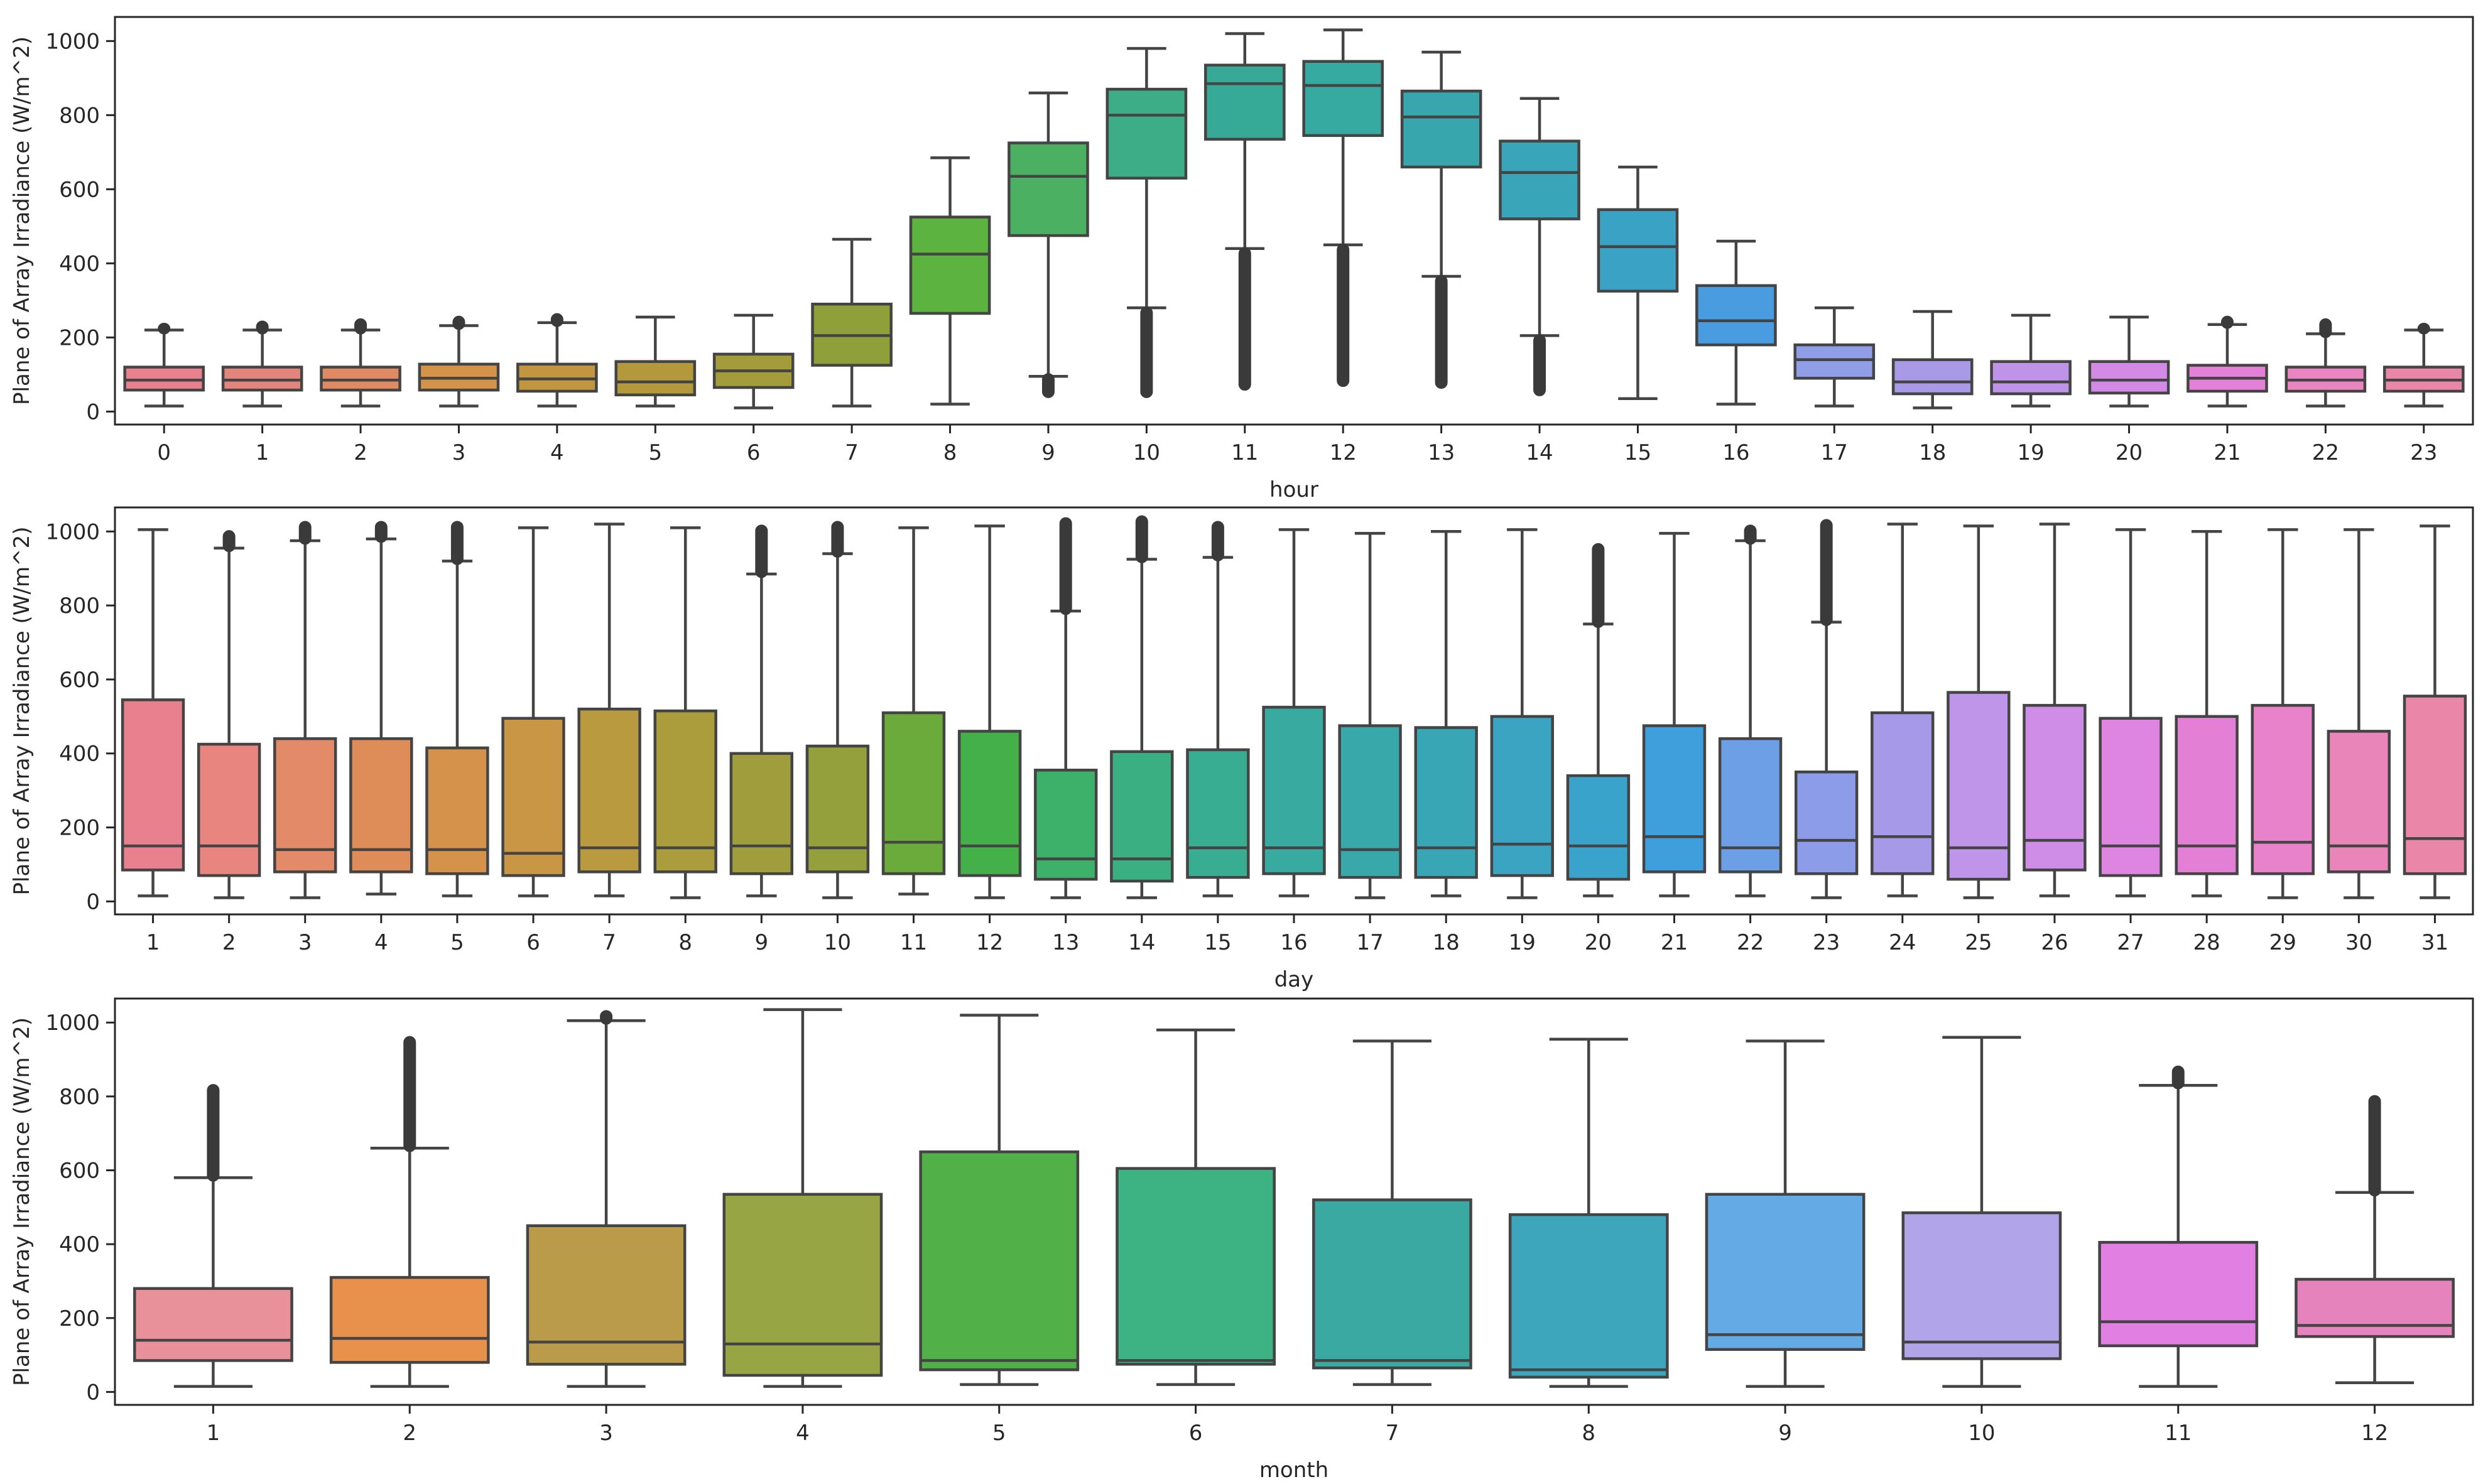 This screenshot has height=1484, width=2488. What do you see at coordinates (1293, 489) in the screenshot?
I see `x-axis-label: hour` at bounding box center [1293, 489].